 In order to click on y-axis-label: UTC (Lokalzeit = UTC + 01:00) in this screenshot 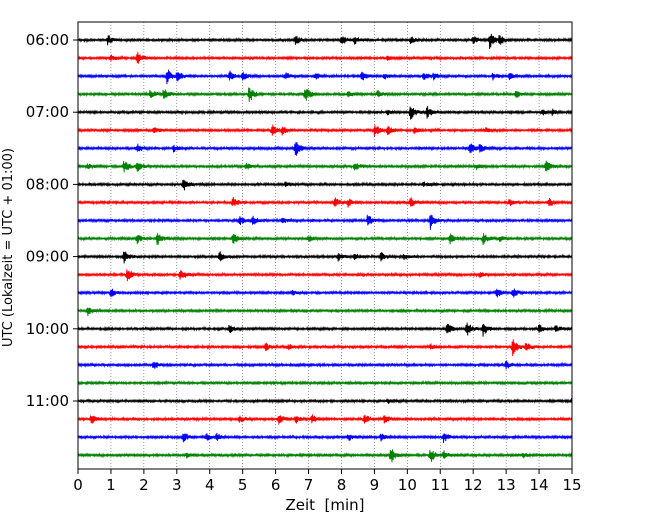, I will do `click(8, 247)`.